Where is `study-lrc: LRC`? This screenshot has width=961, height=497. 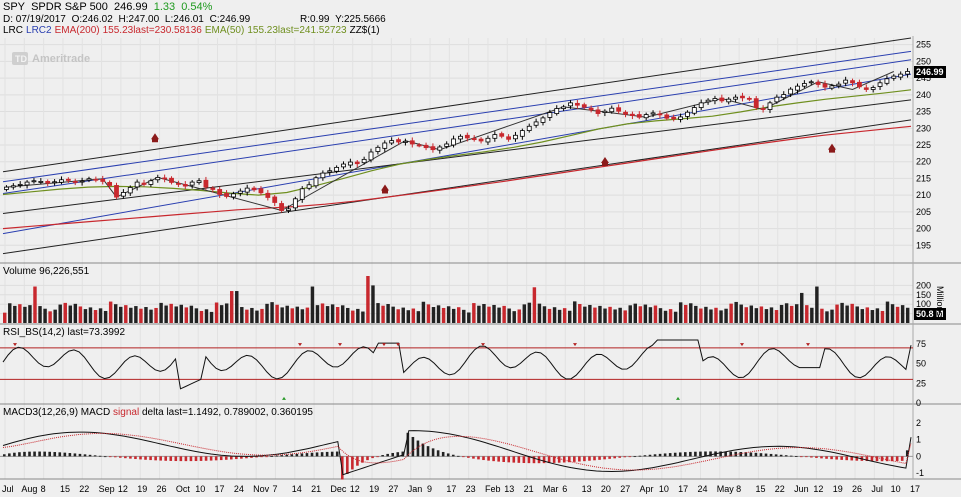
study-lrc: LRC is located at coordinates (13, 30).